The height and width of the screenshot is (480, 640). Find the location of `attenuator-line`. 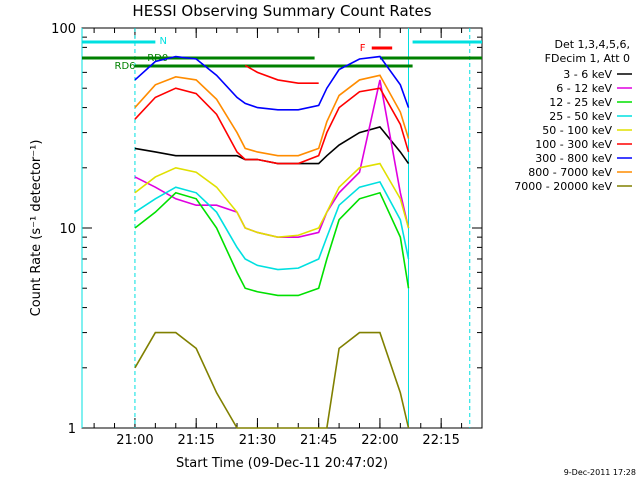

attenuator-line is located at coordinates (281, 74).